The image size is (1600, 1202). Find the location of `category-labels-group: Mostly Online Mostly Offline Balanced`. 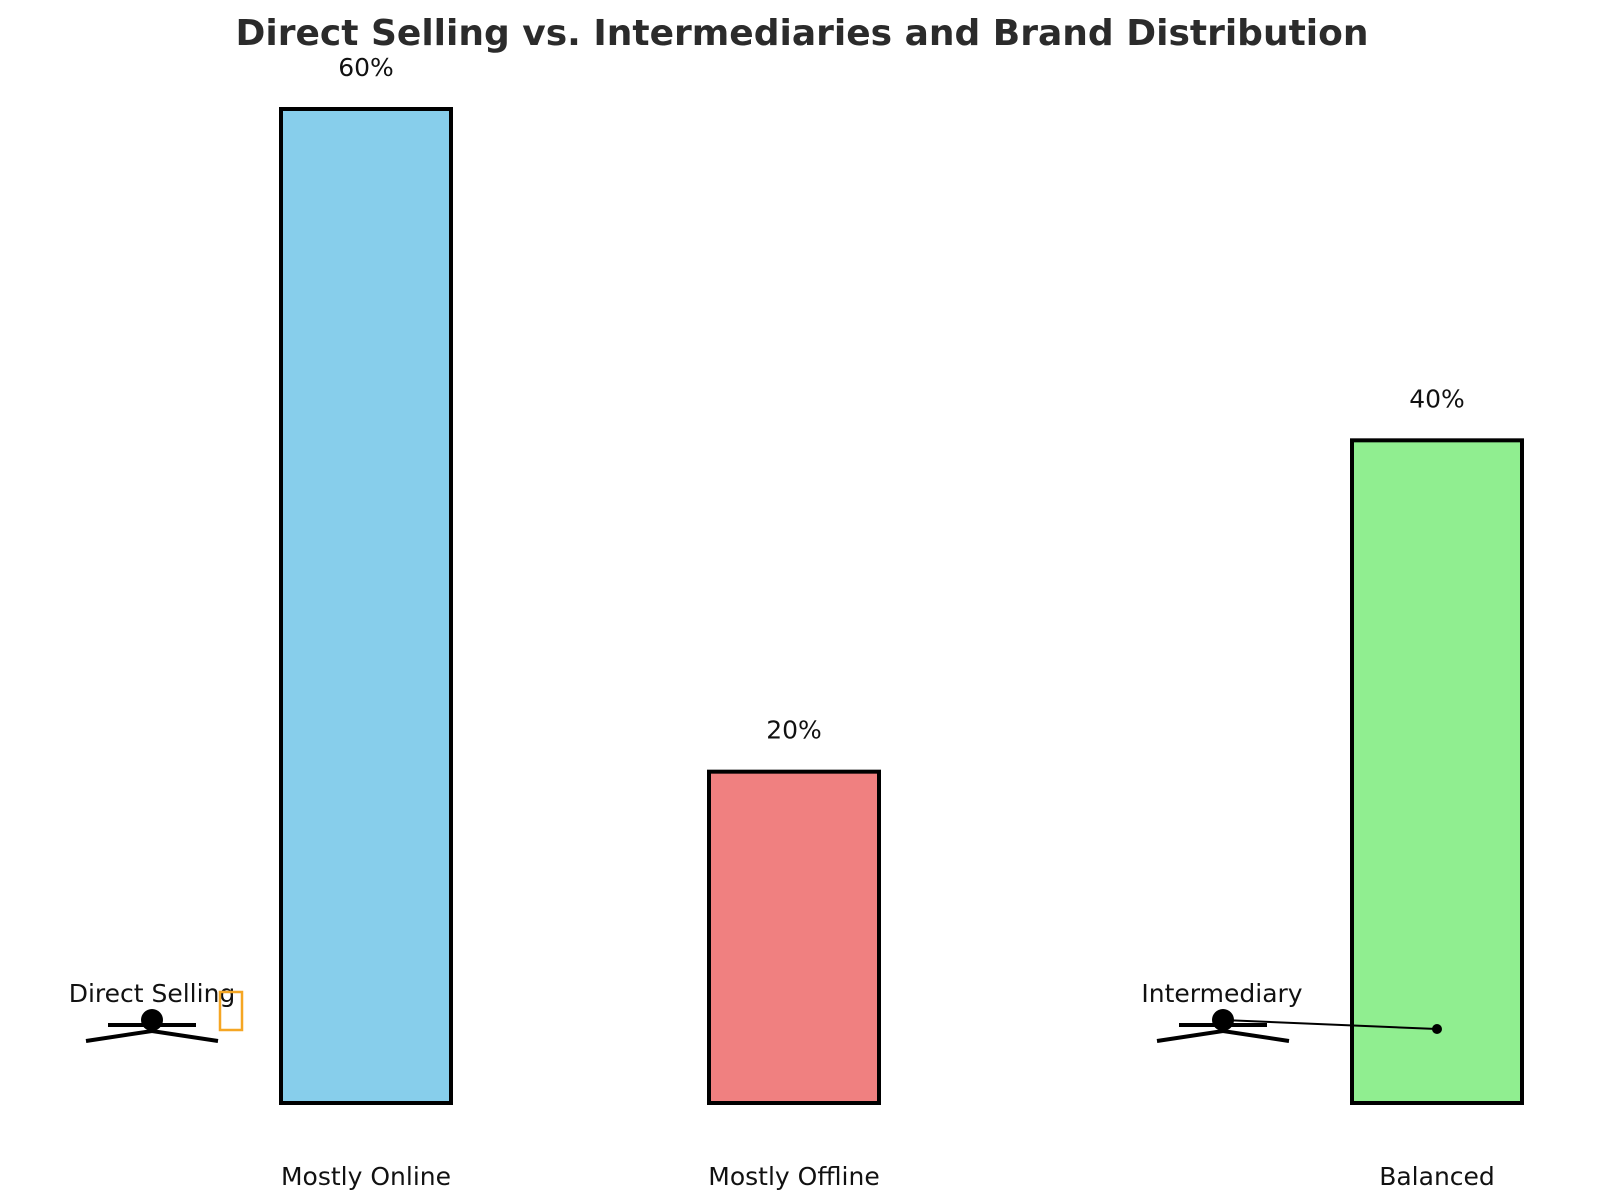

category-labels-group: Mostly Online Mostly Offline Balanced is located at coordinates (888, 1176).